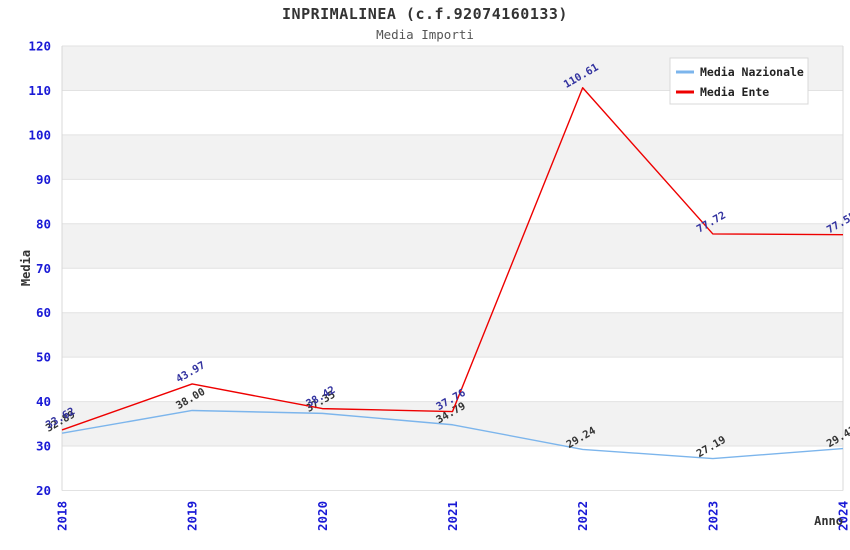  I want to click on y-tick-label: 20, so click(43, 490).